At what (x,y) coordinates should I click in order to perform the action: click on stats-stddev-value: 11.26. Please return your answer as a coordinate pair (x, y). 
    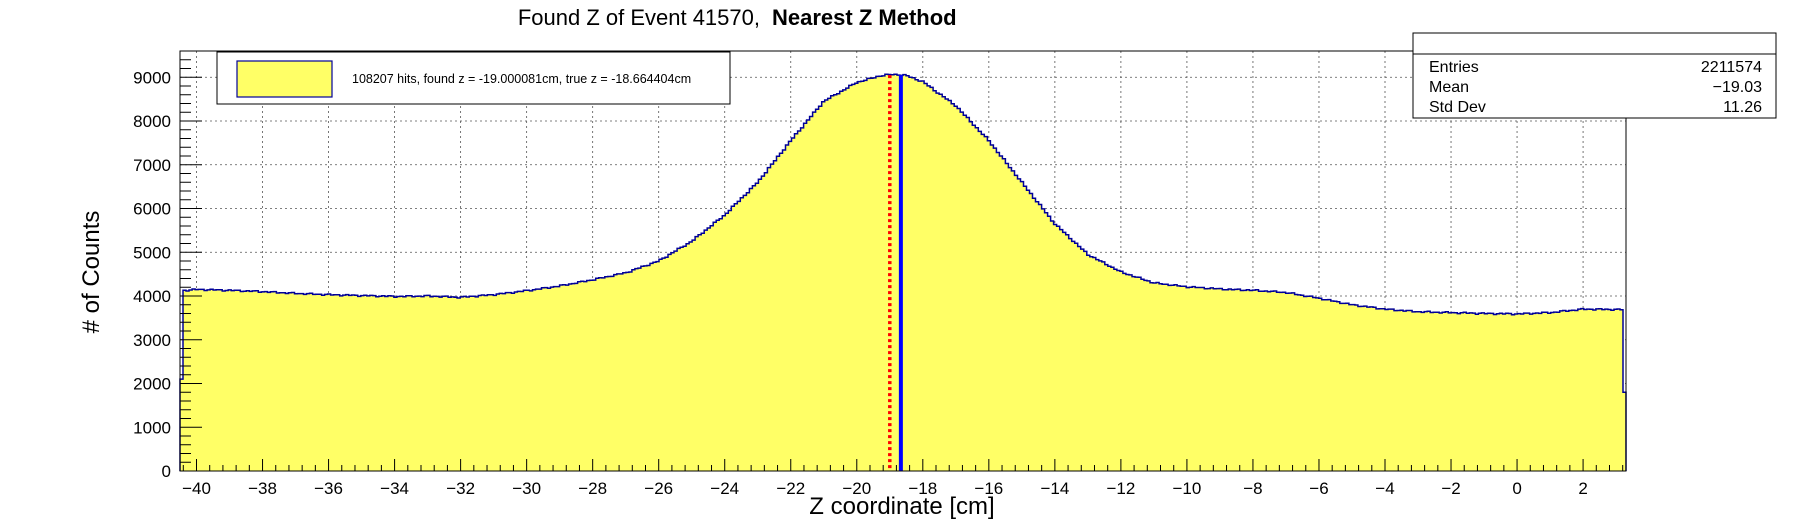
    Looking at the image, I should click on (1742, 107).